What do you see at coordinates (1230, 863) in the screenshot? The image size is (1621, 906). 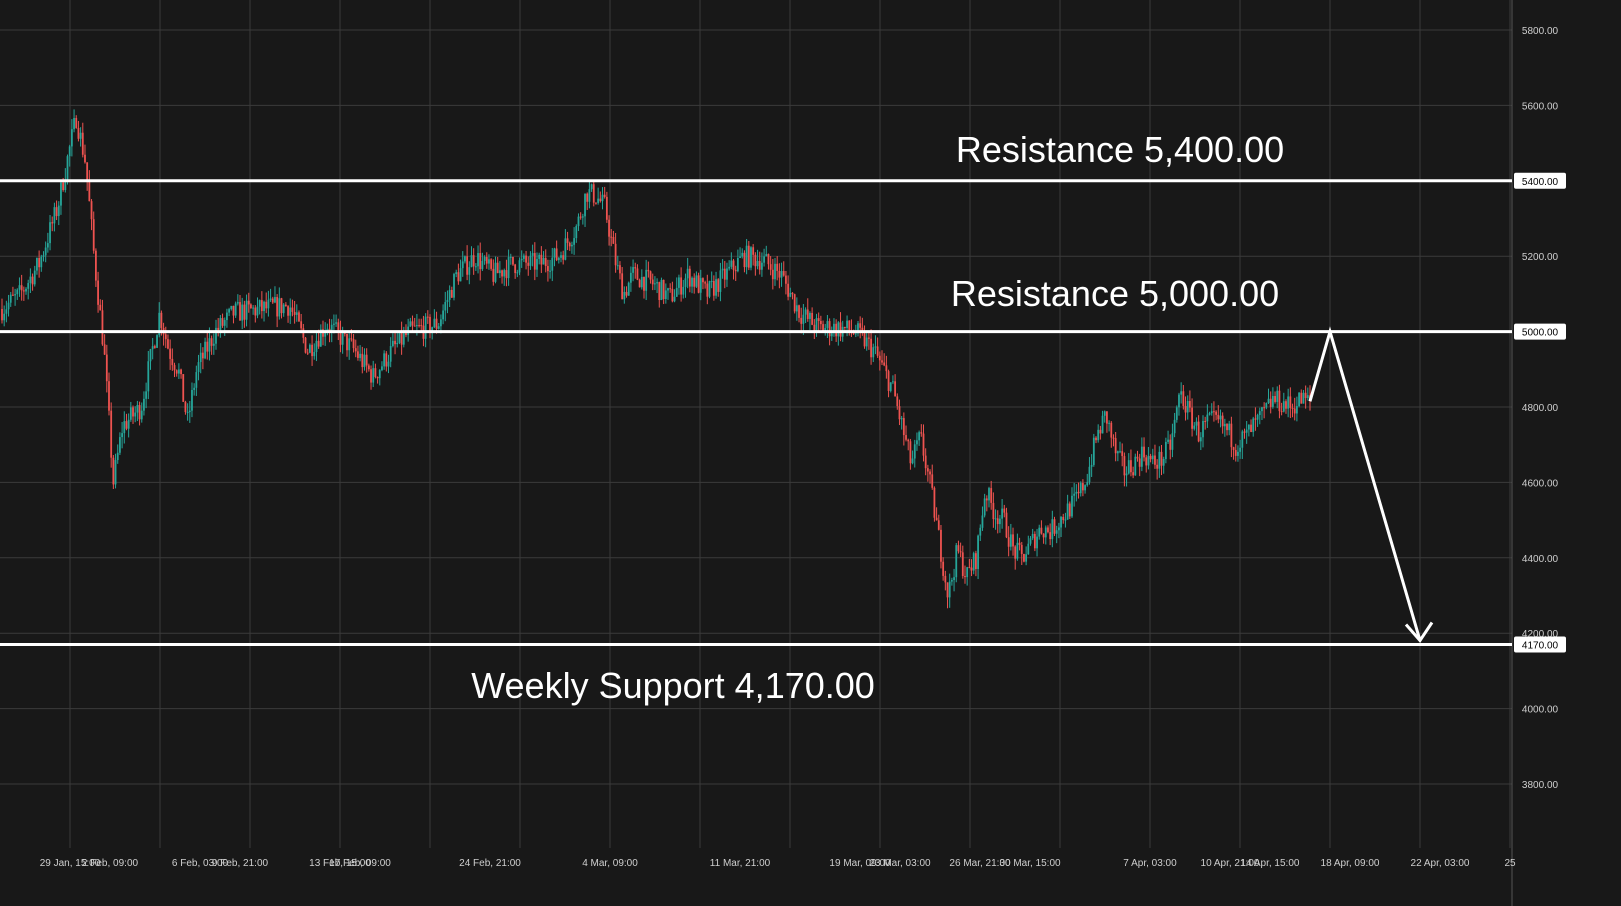 I see `x-tick-label: 10 Apr, 21:00` at bounding box center [1230, 863].